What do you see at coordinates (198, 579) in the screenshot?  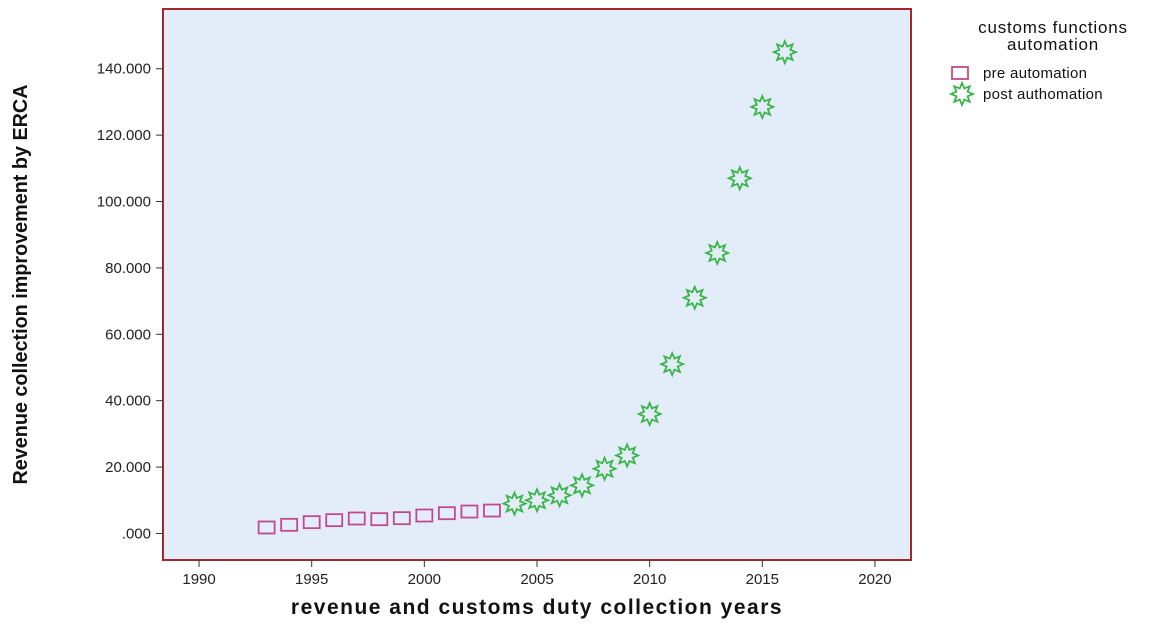 I see `x-tick-label: 1990` at bounding box center [198, 579].